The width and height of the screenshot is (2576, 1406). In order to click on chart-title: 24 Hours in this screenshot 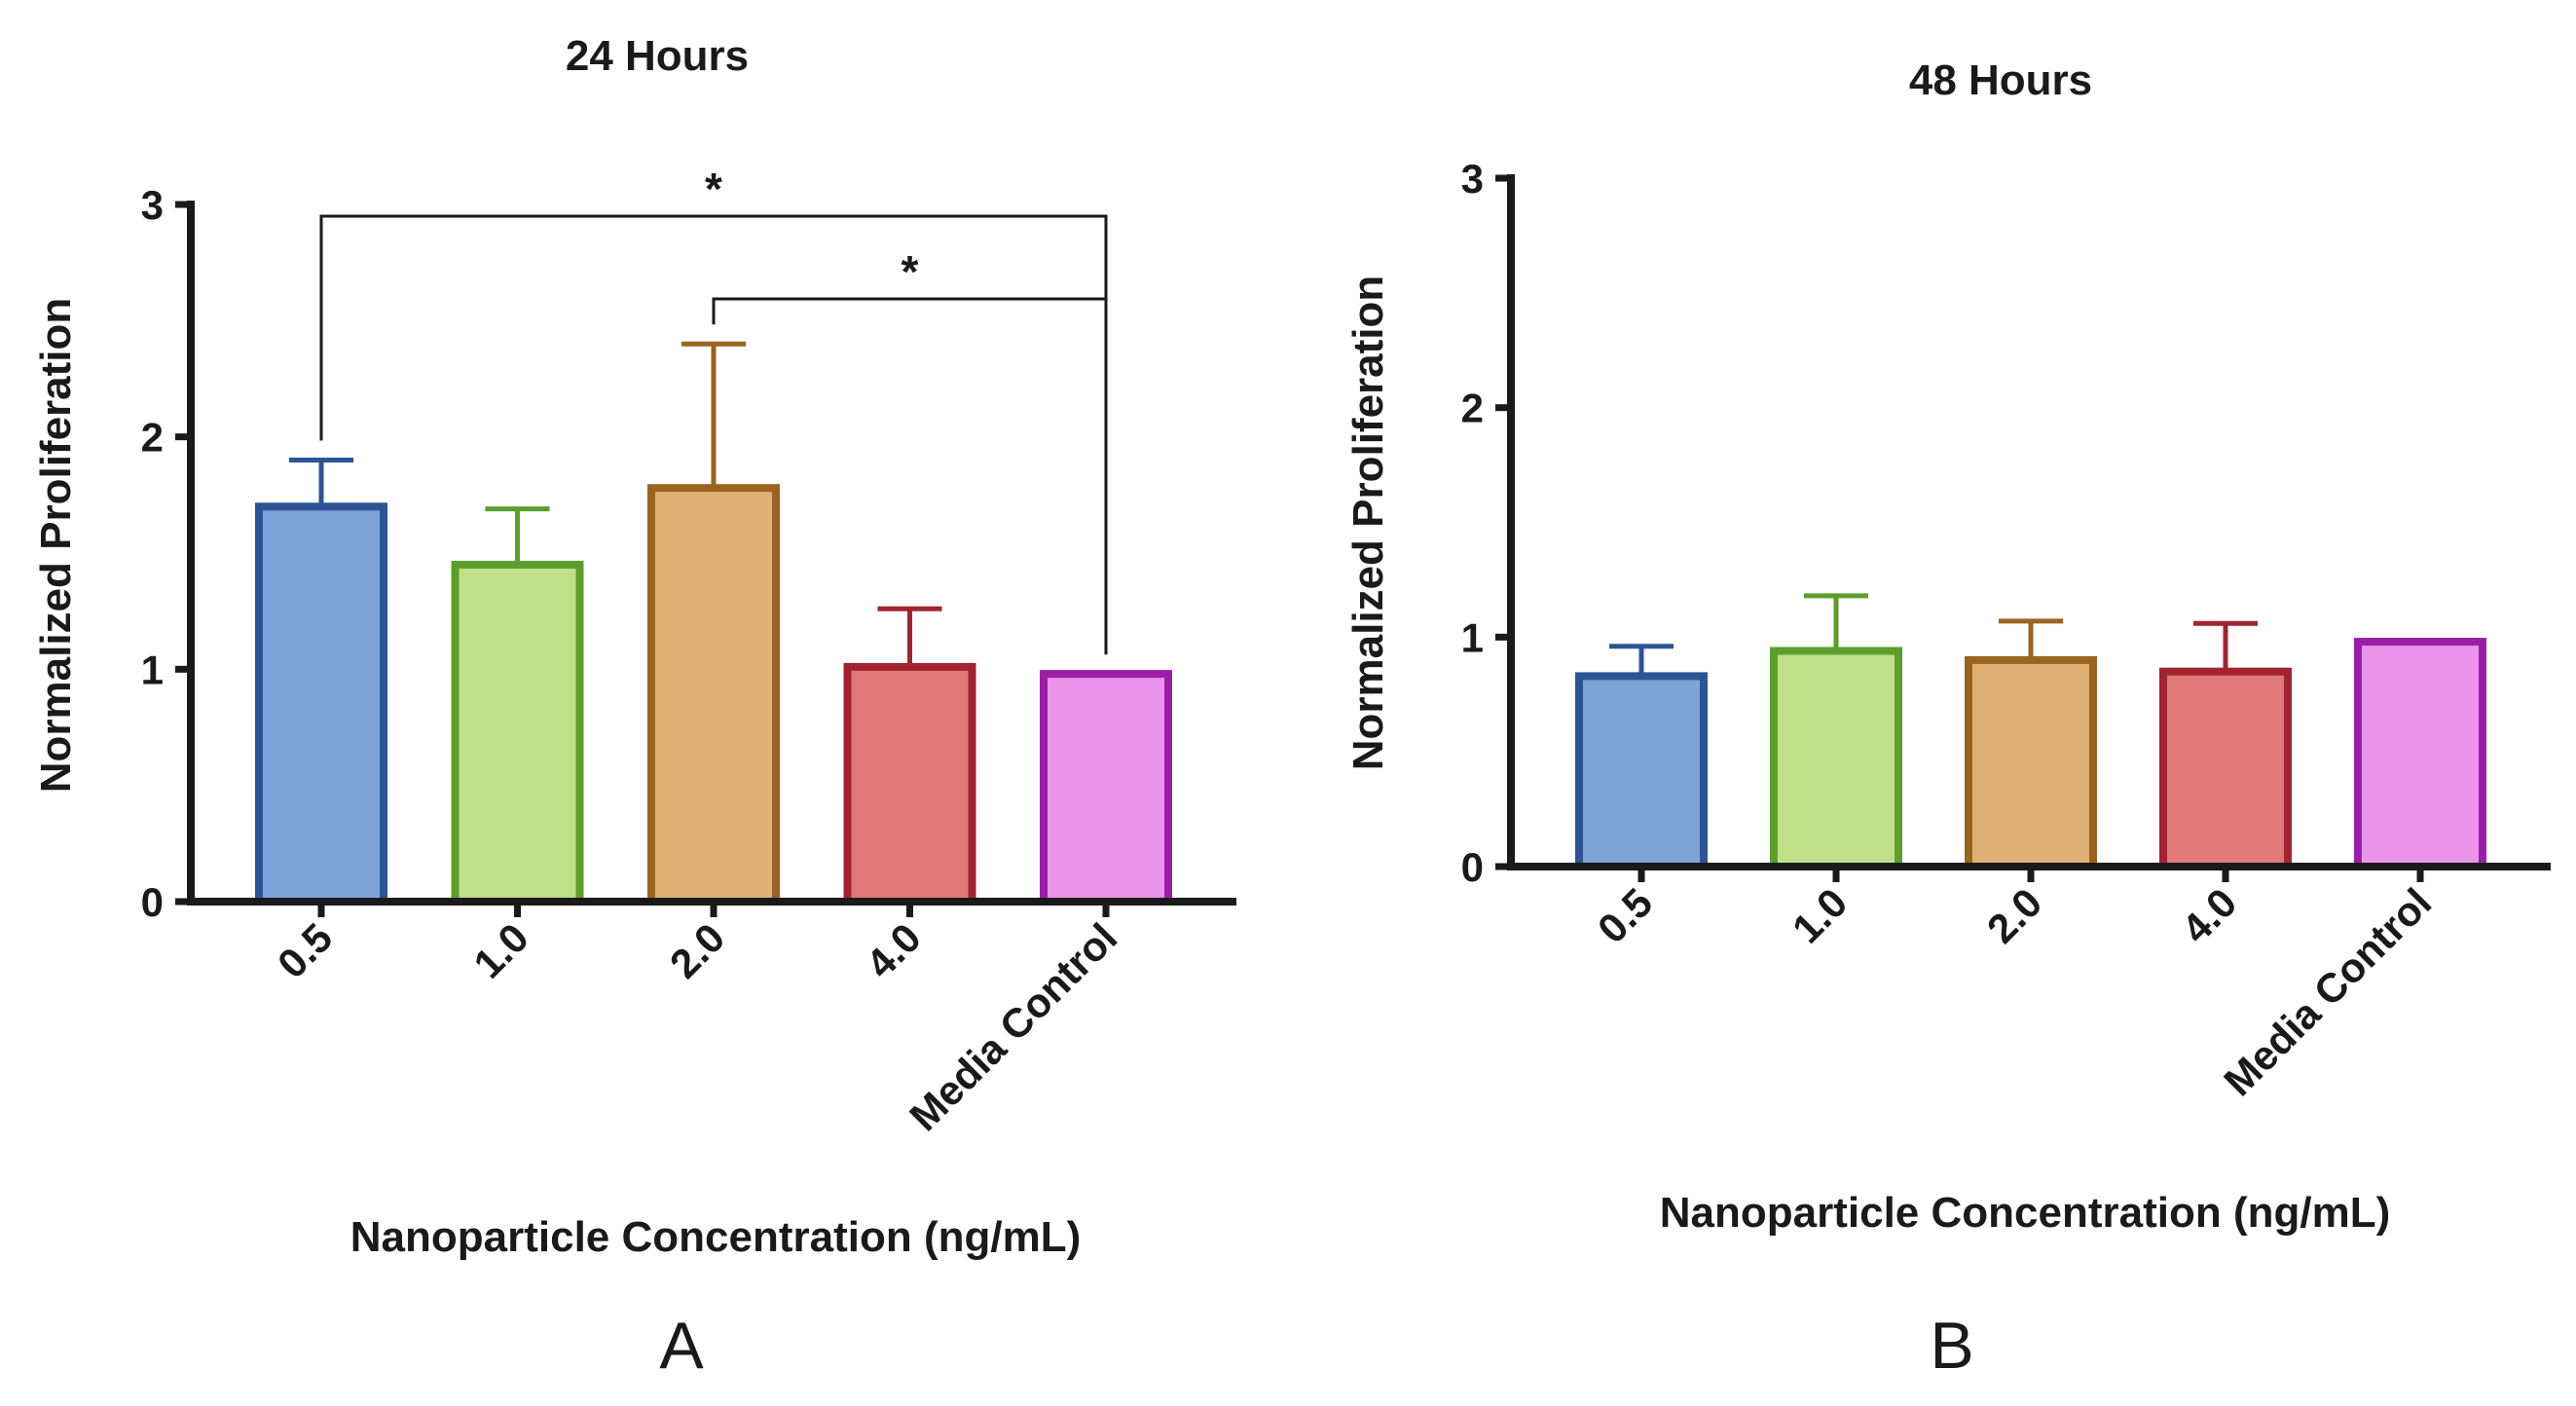, I will do `click(657, 56)`.